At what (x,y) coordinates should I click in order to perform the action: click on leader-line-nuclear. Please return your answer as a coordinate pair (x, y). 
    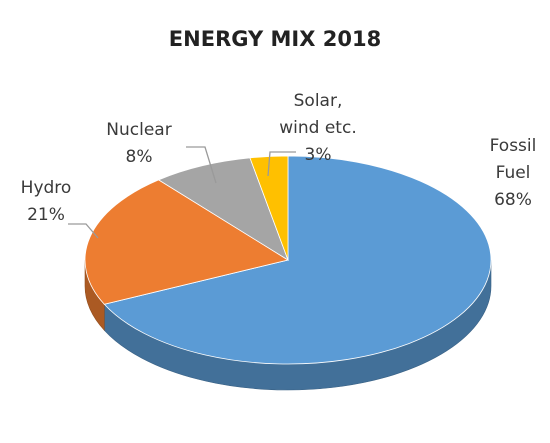
    Looking at the image, I should click on (201, 165).